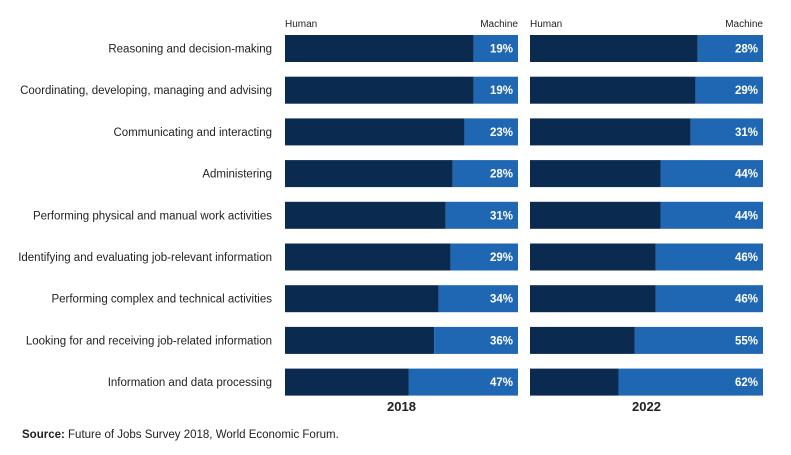  I want to click on category-label: Information and data processing, so click(190, 383).